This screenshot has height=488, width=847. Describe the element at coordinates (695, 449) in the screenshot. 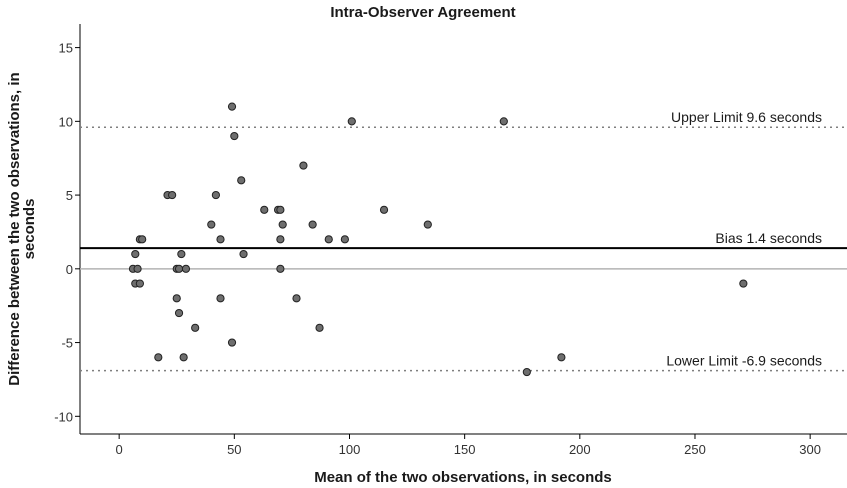

I see `x-tick-label: 250` at that location.